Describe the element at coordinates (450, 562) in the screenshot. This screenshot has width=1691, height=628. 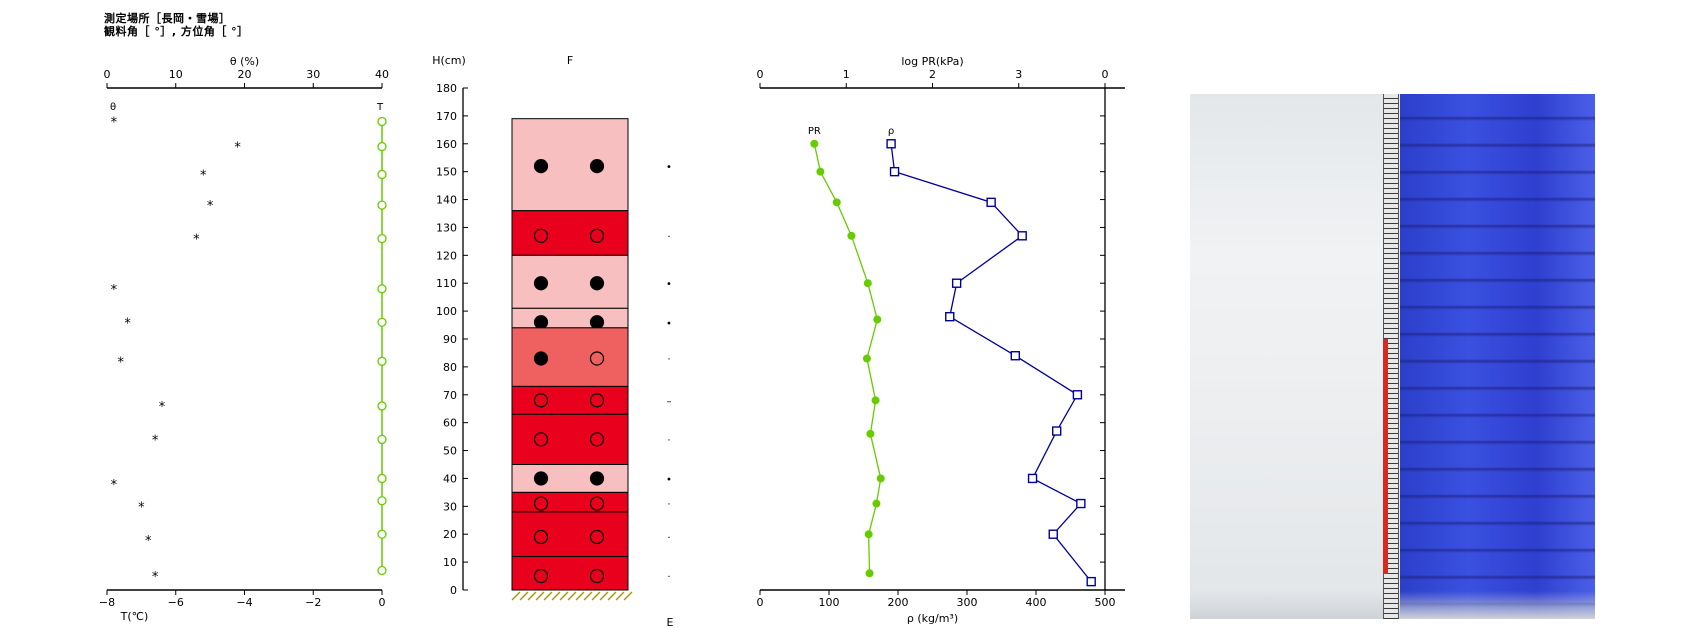
I see `height-tick-label: 10` at that location.